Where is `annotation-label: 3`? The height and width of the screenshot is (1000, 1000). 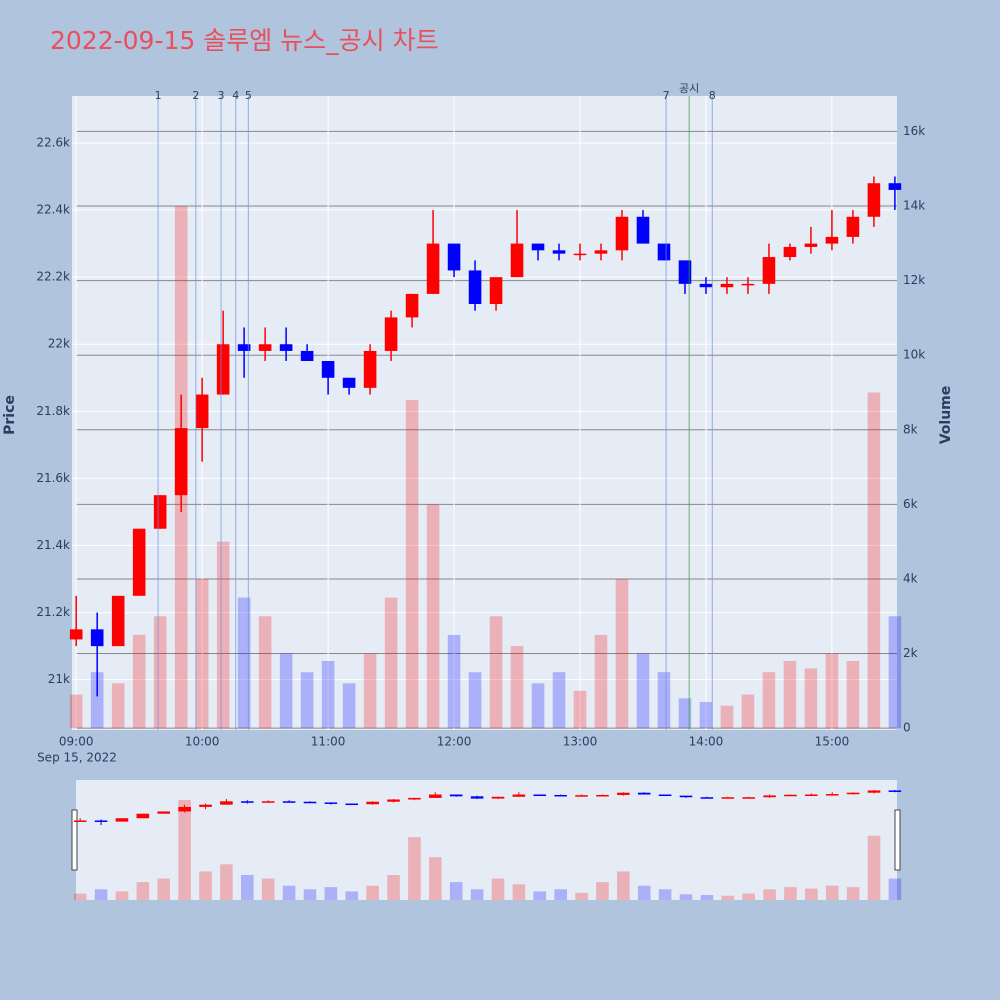
annotation-label: 3 is located at coordinates (221, 95).